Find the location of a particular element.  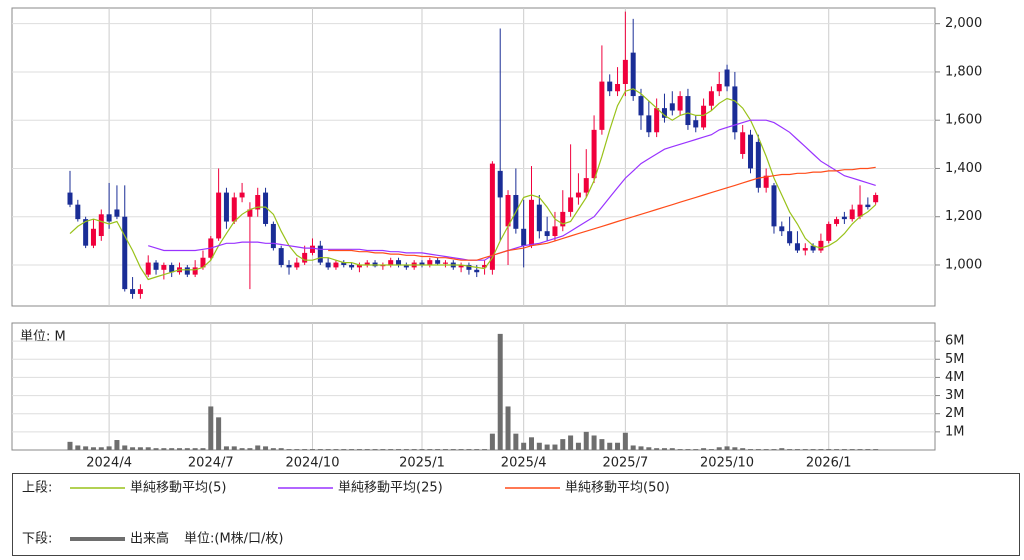

y-tick-label: 1,400 is located at coordinates (963, 168).